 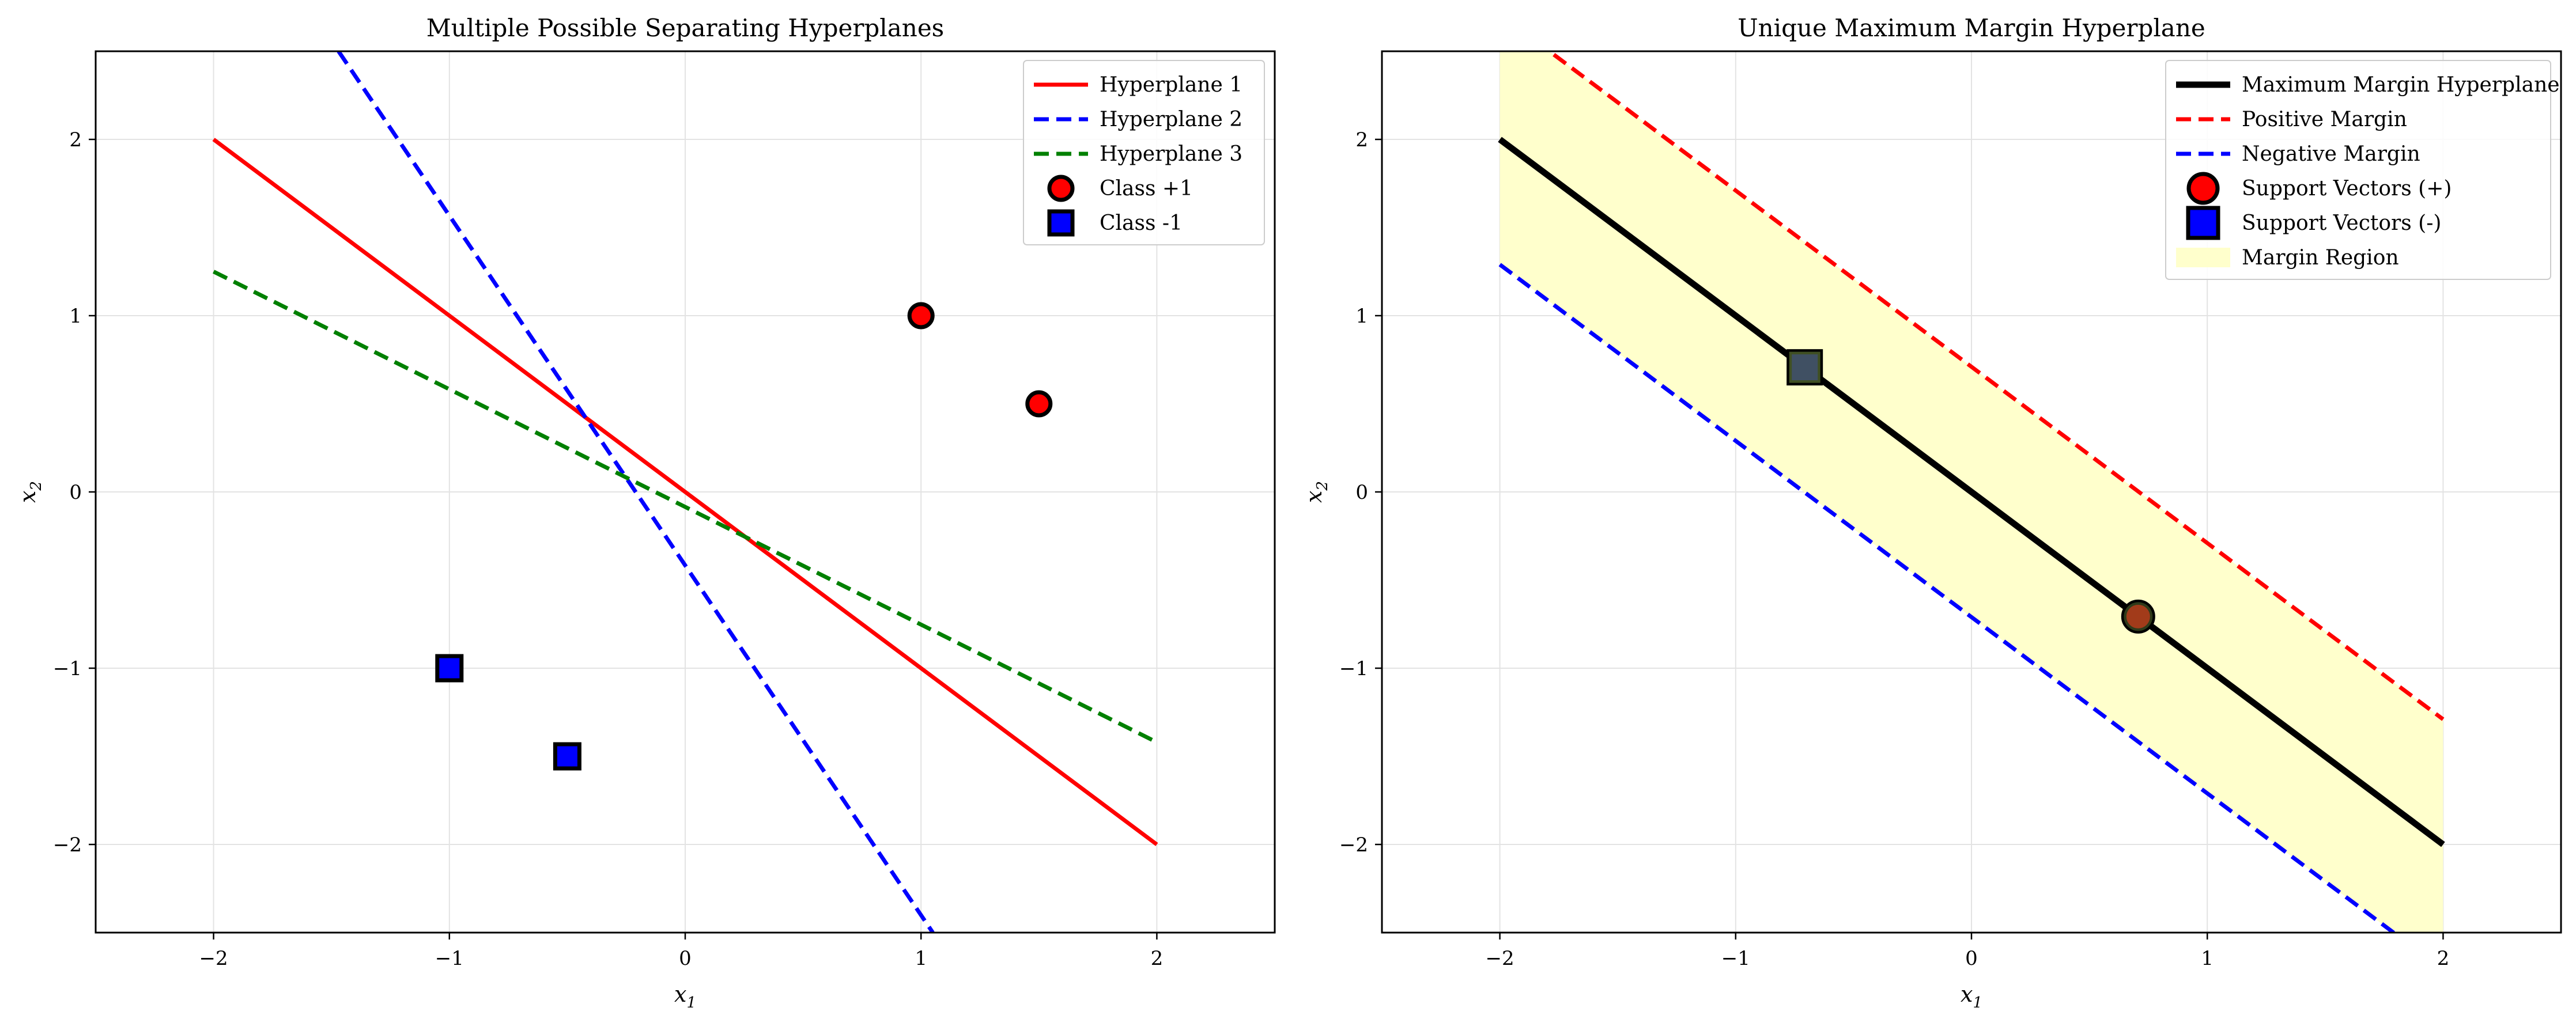 What do you see at coordinates (2324, 119) in the screenshot?
I see `legend-label: Positive Margin` at bounding box center [2324, 119].